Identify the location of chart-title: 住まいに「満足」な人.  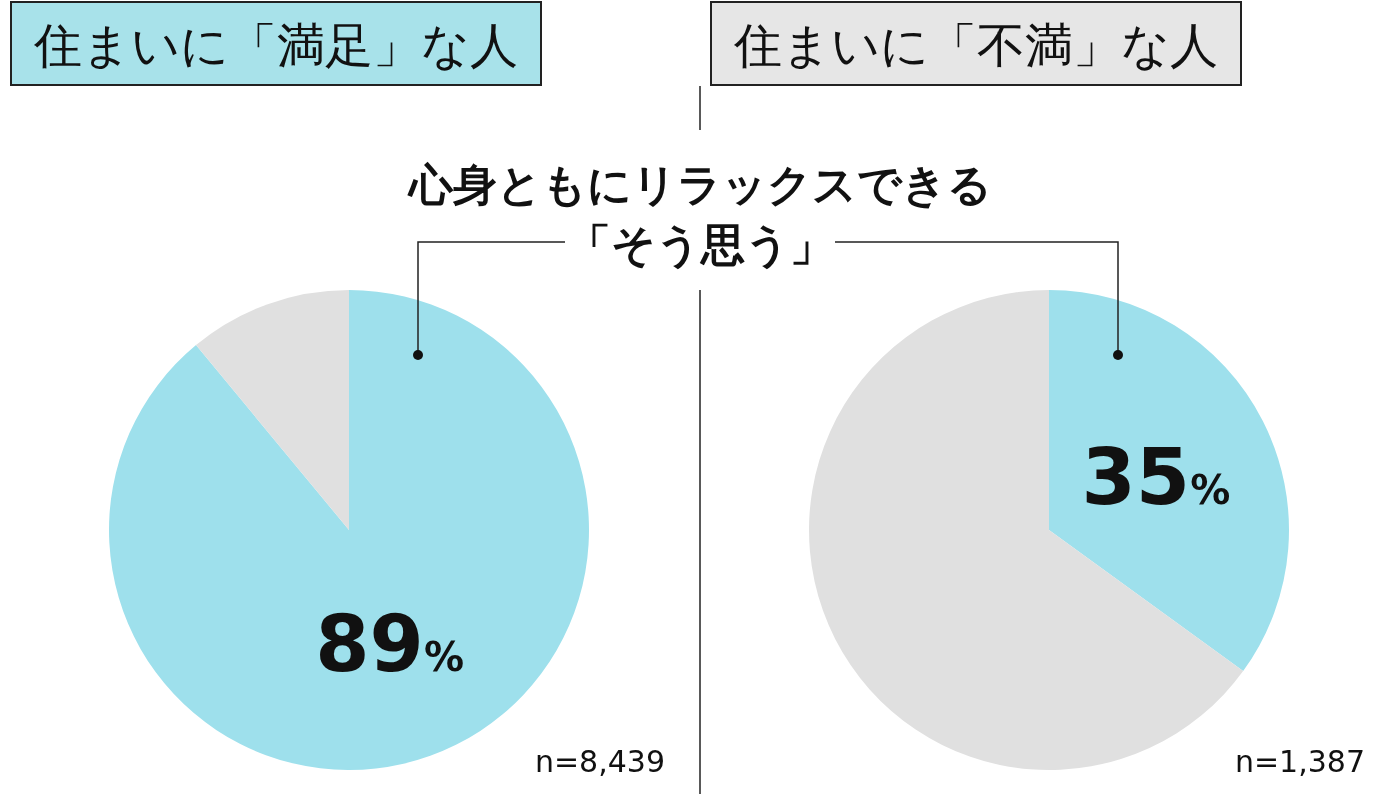
(275, 45).